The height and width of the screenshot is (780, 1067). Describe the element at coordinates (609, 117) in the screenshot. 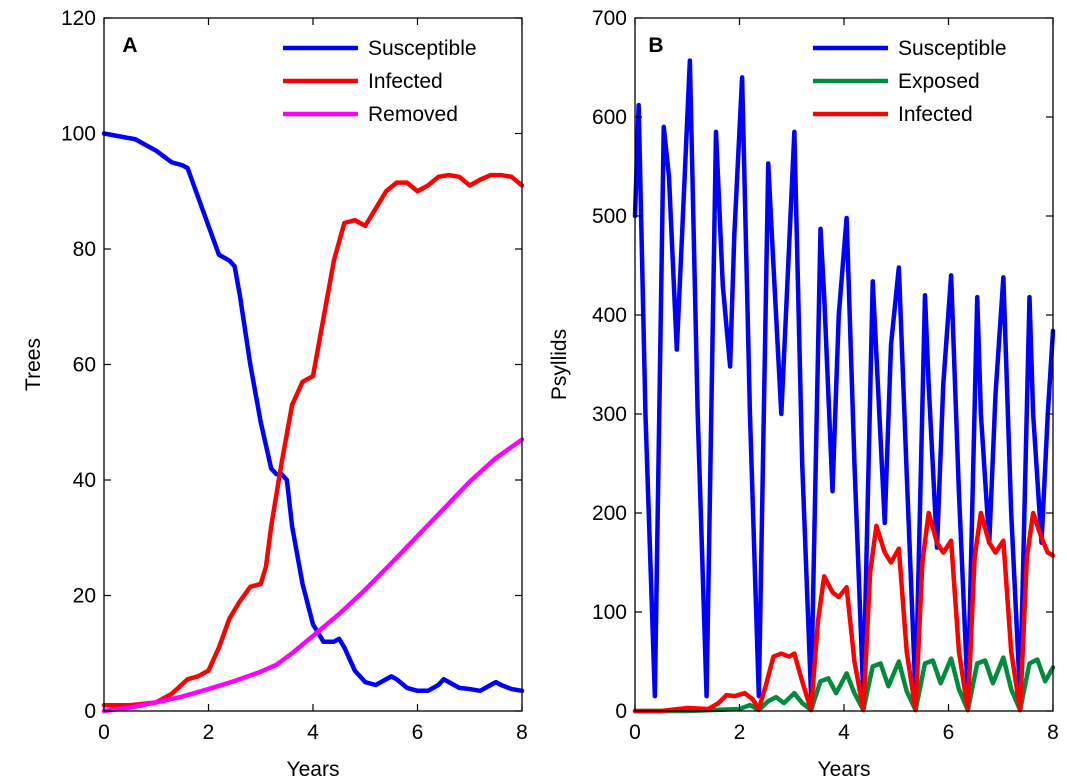

I see `y-tick-label: 600` at that location.